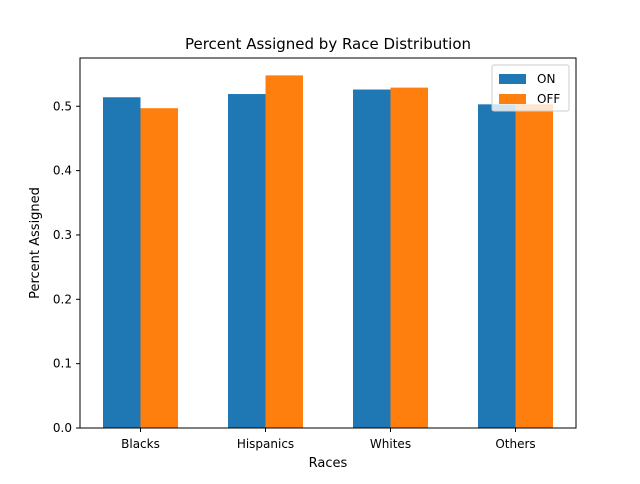 The height and width of the screenshot is (484, 640). What do you see at coordinates (530, 88) in the screenshot?
I see `legend: ON OFF` at bounding box center [530, 88].